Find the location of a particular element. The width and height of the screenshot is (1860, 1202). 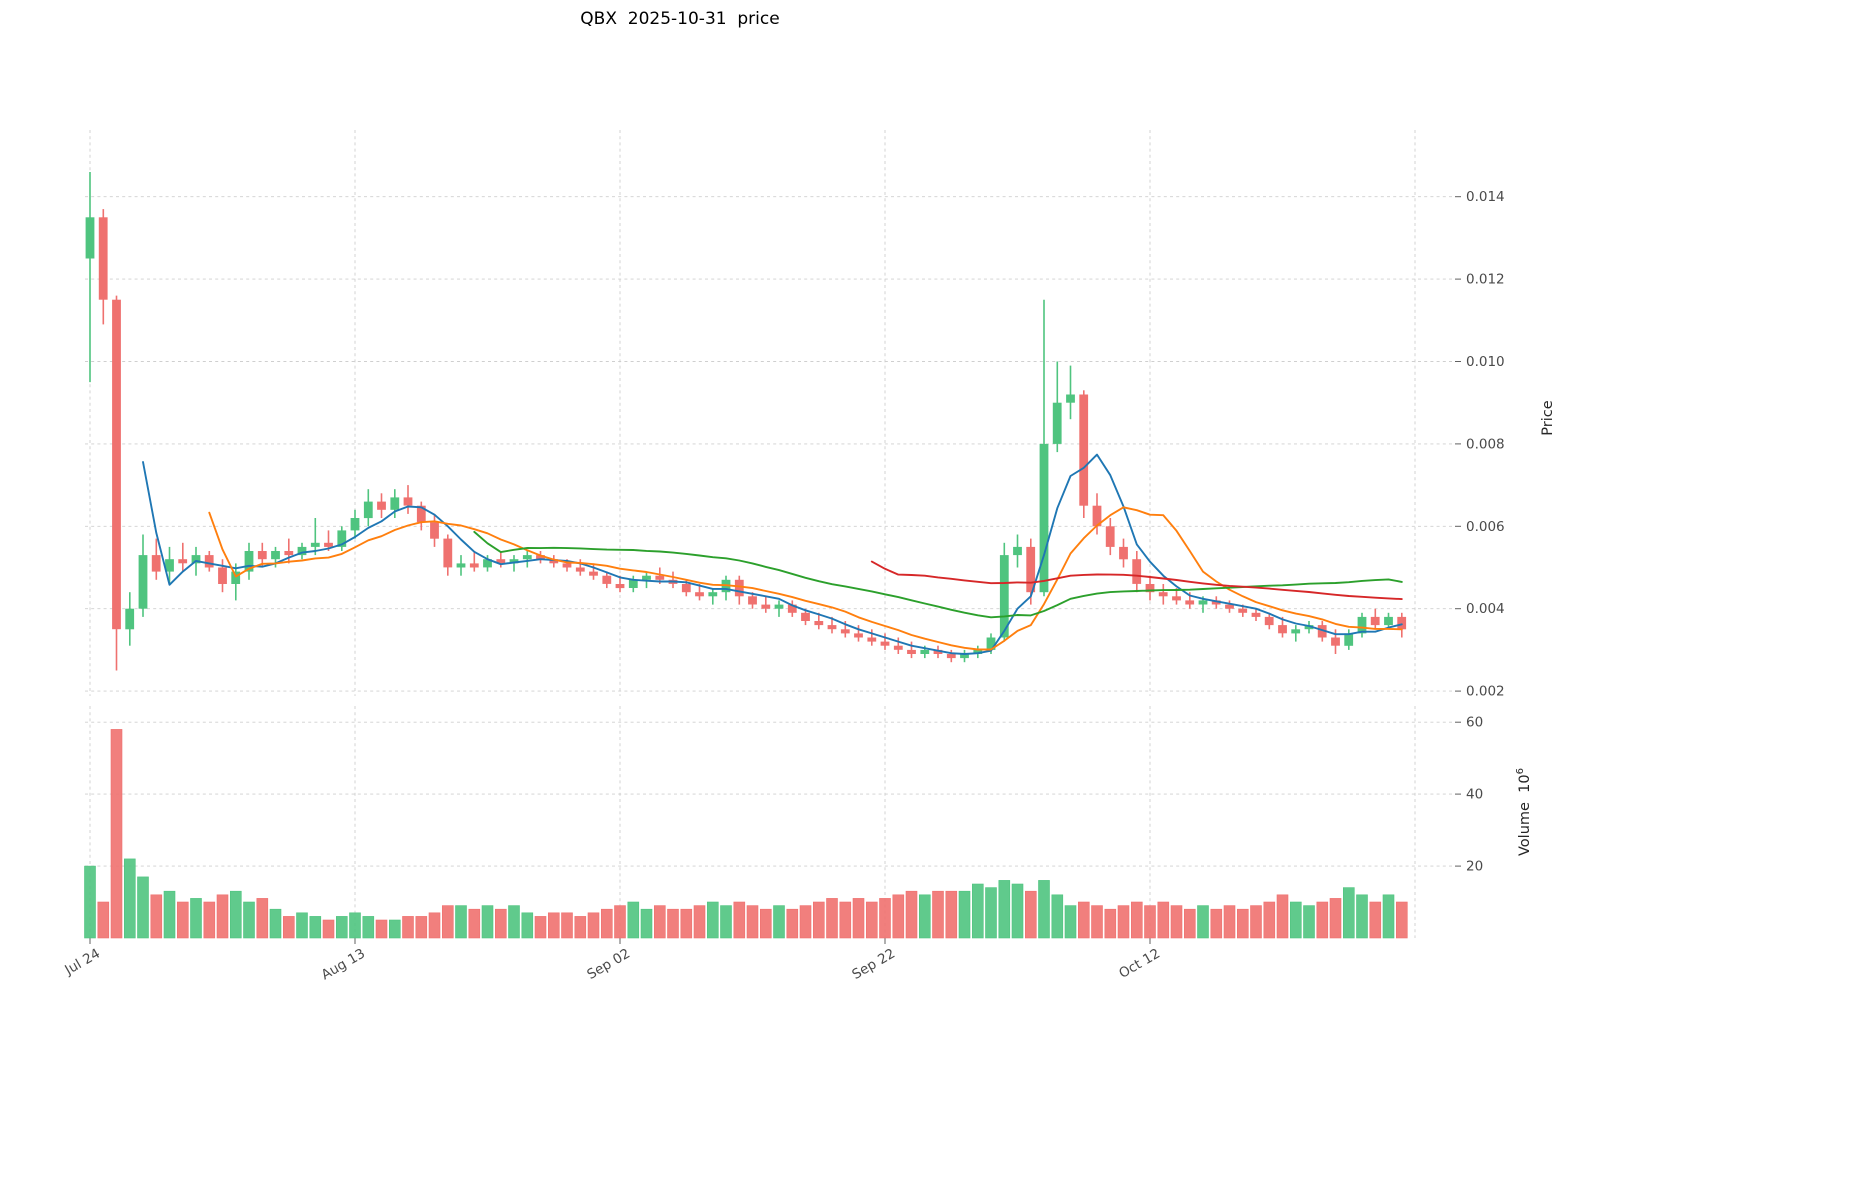

x-tick-label: Sep 22 is located at coordinates (873, 964).